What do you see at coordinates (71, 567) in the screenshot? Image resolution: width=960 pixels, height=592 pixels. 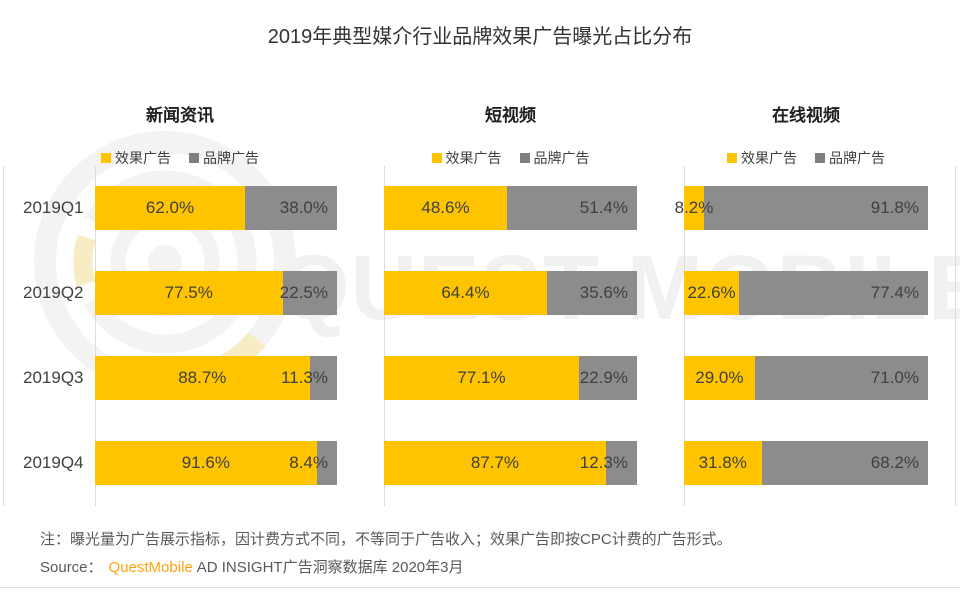 I see `source-label: Source：` at bounding box center [71, 567].